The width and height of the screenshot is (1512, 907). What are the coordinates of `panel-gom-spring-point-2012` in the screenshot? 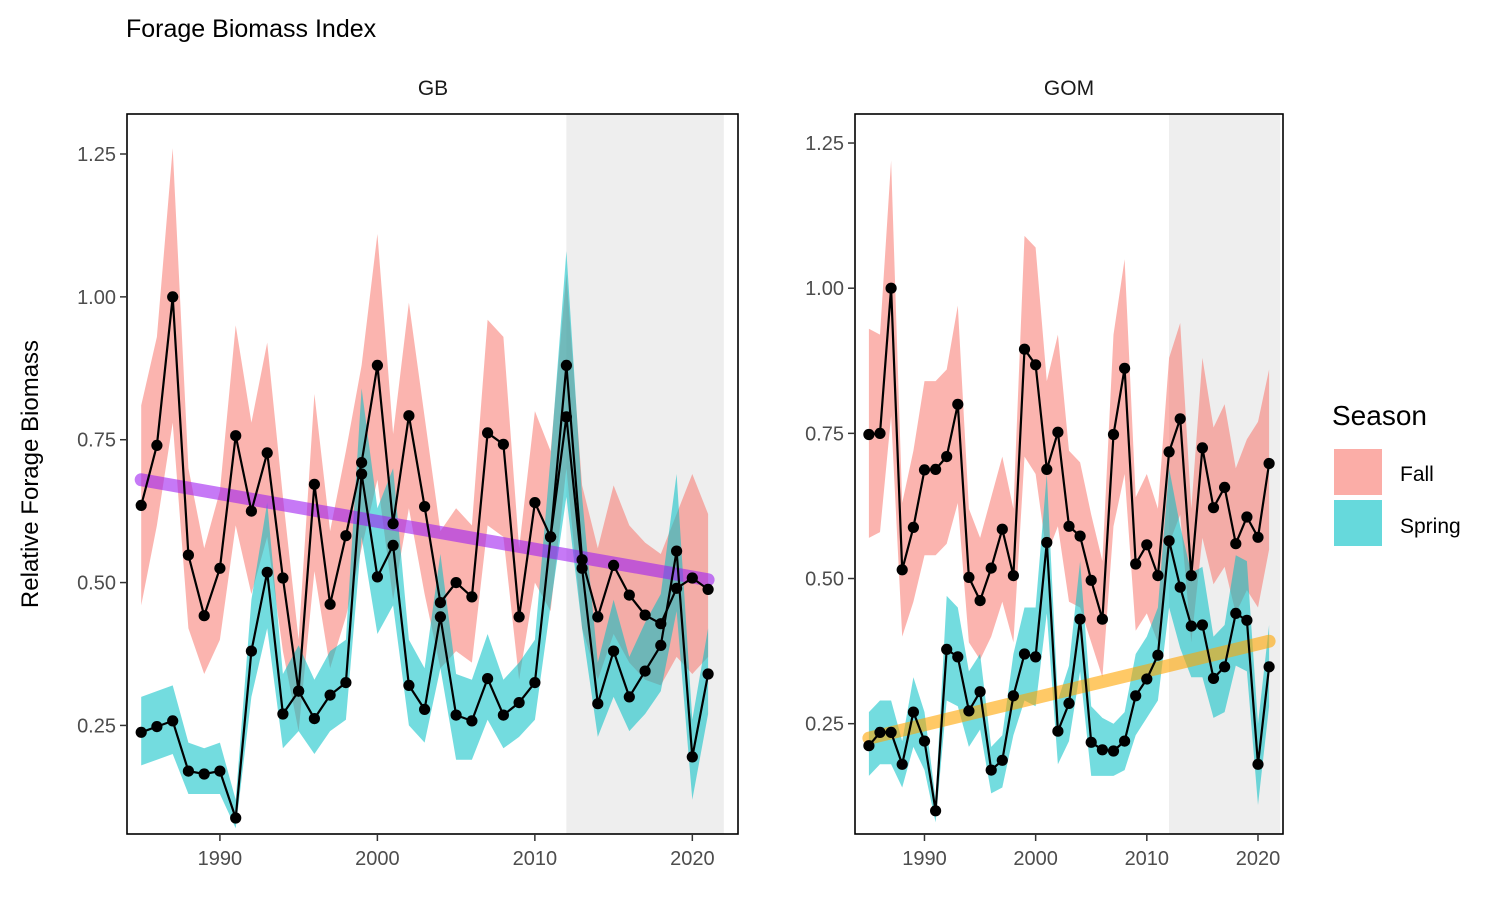 It's located at (1169, 541).